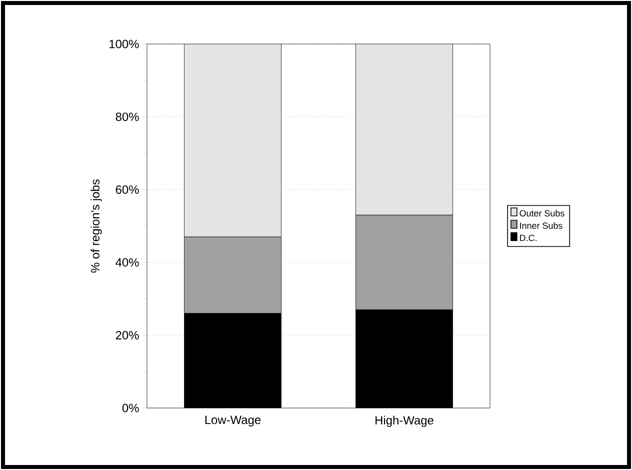 The image size is (632, 470). What do you see at coordinates (528, 238) in the screenshot?
I see `legend-label: D.C.` at bounding box center [528, 238].